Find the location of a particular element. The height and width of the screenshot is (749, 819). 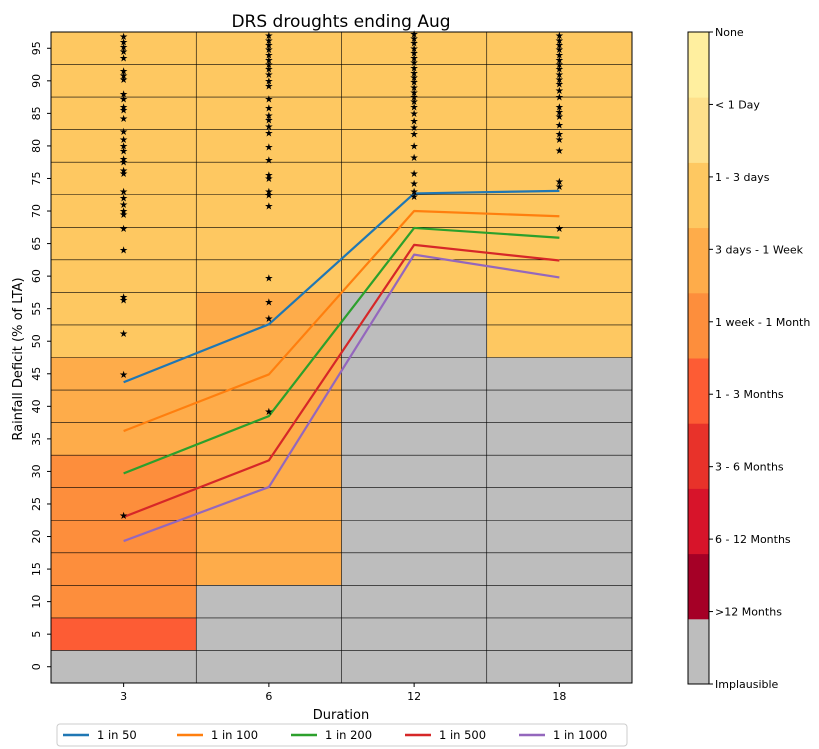

y-tick-label: 0 is located at coordinates (36, 666).